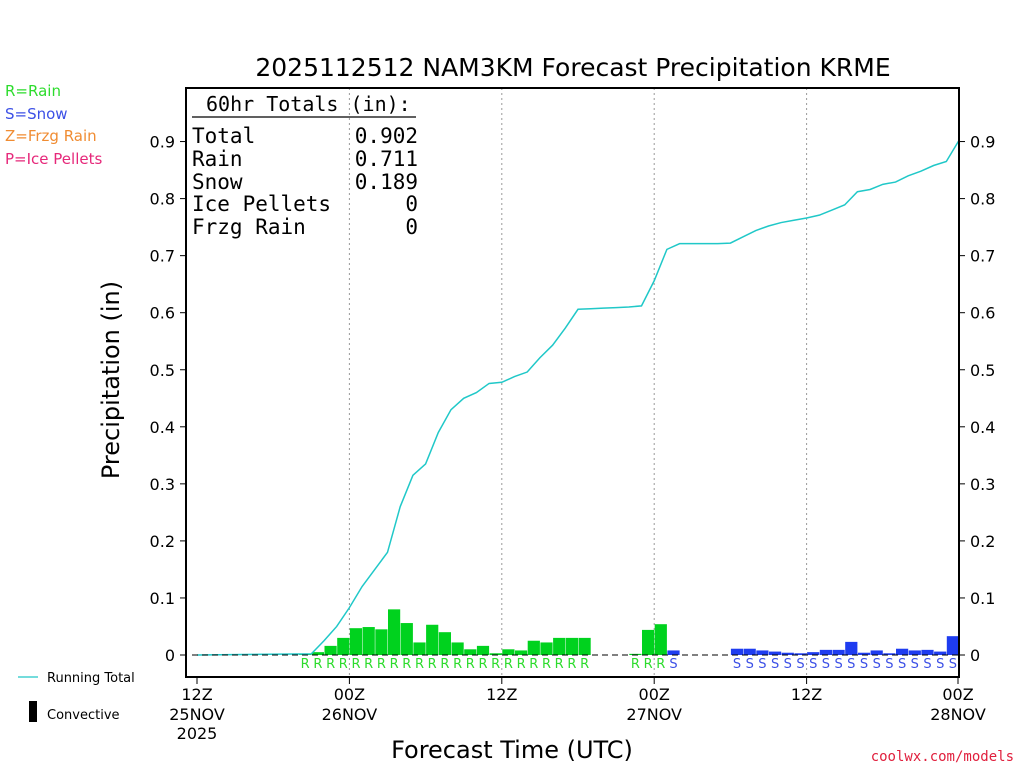 This screenshot has width=1024, height=768. Describe the element at coordinates (982, 142) in the screenshot. I see `y-tick-label-right: 0.9` at that location.